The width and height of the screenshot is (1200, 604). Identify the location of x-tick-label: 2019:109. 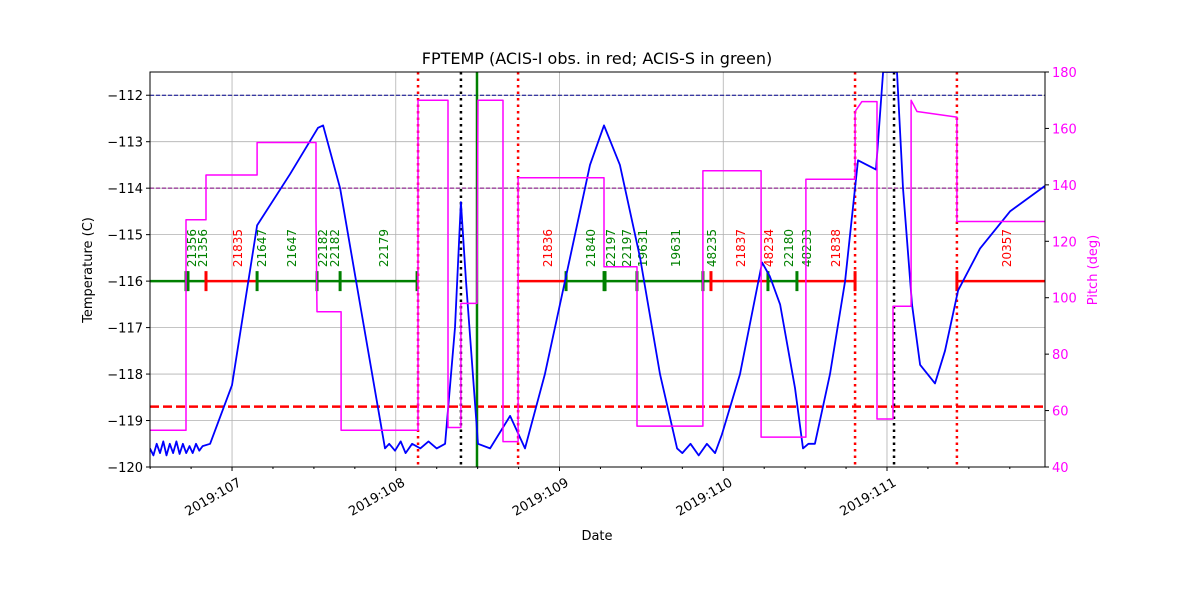
(540, 497).